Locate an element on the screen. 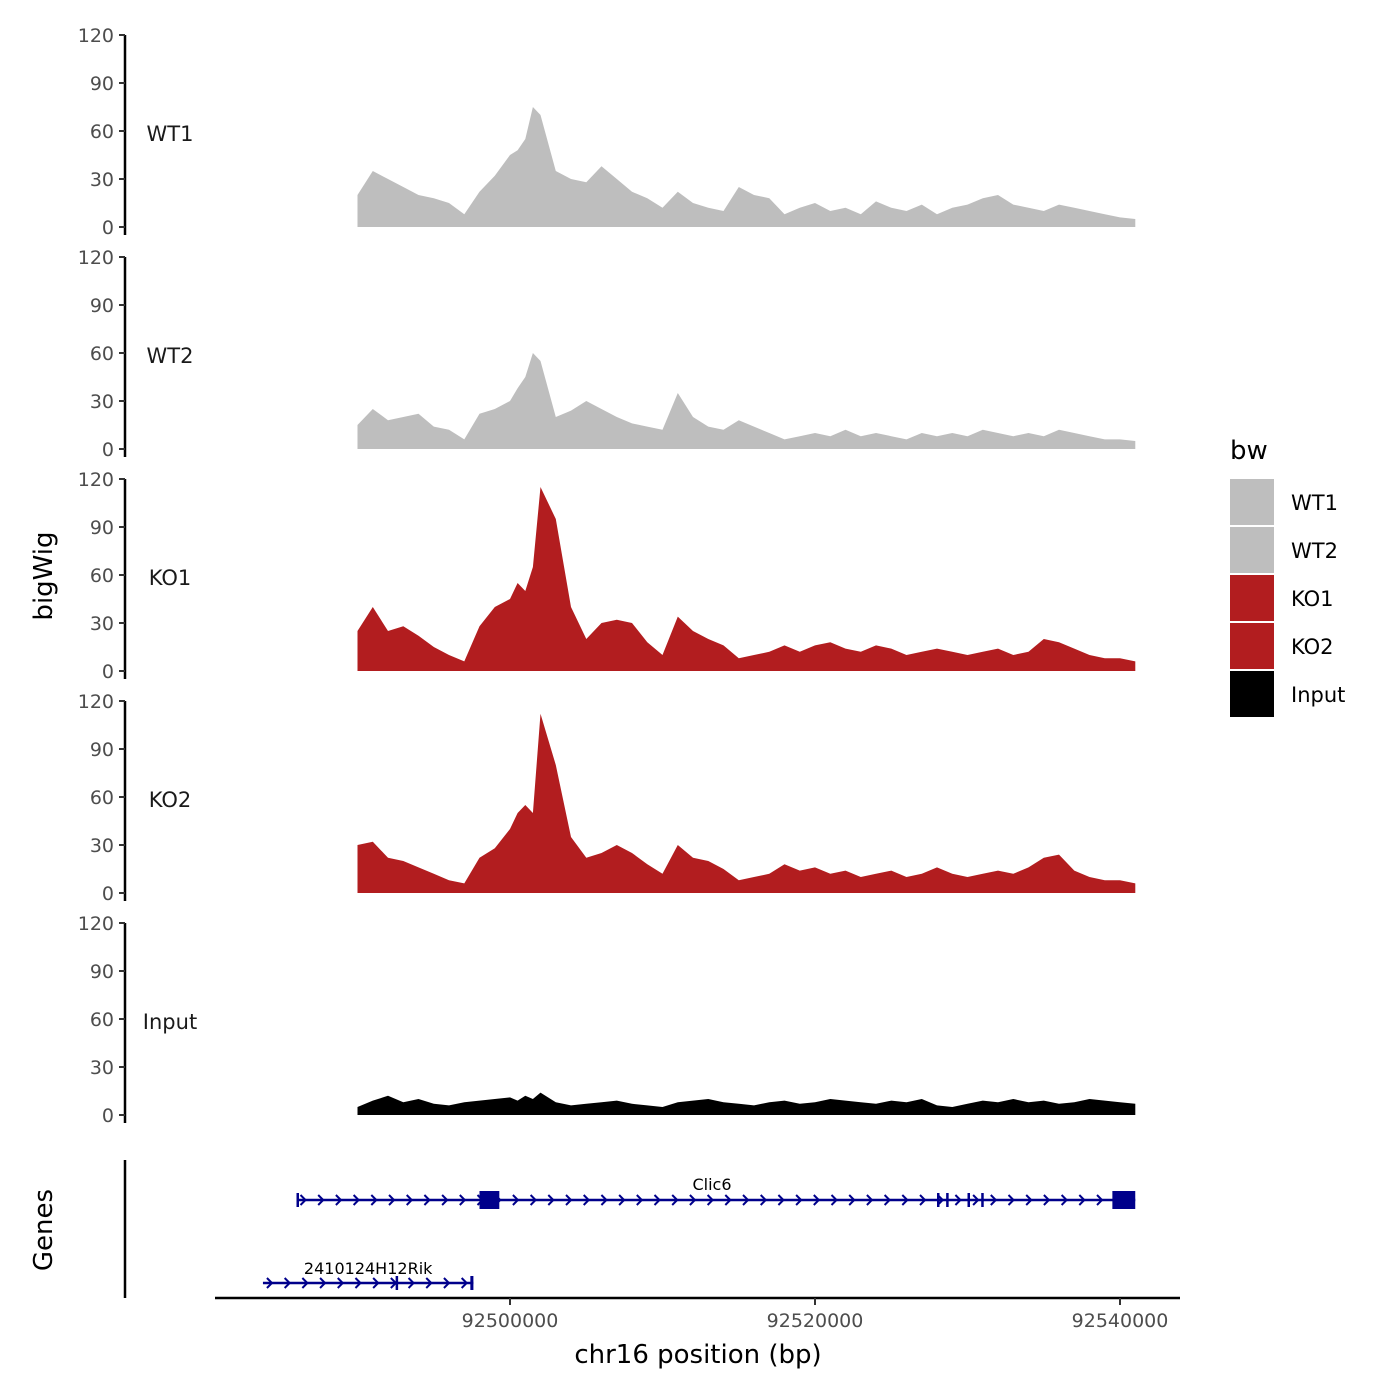  track-label: WT1 is located at coordinates (170, 134).